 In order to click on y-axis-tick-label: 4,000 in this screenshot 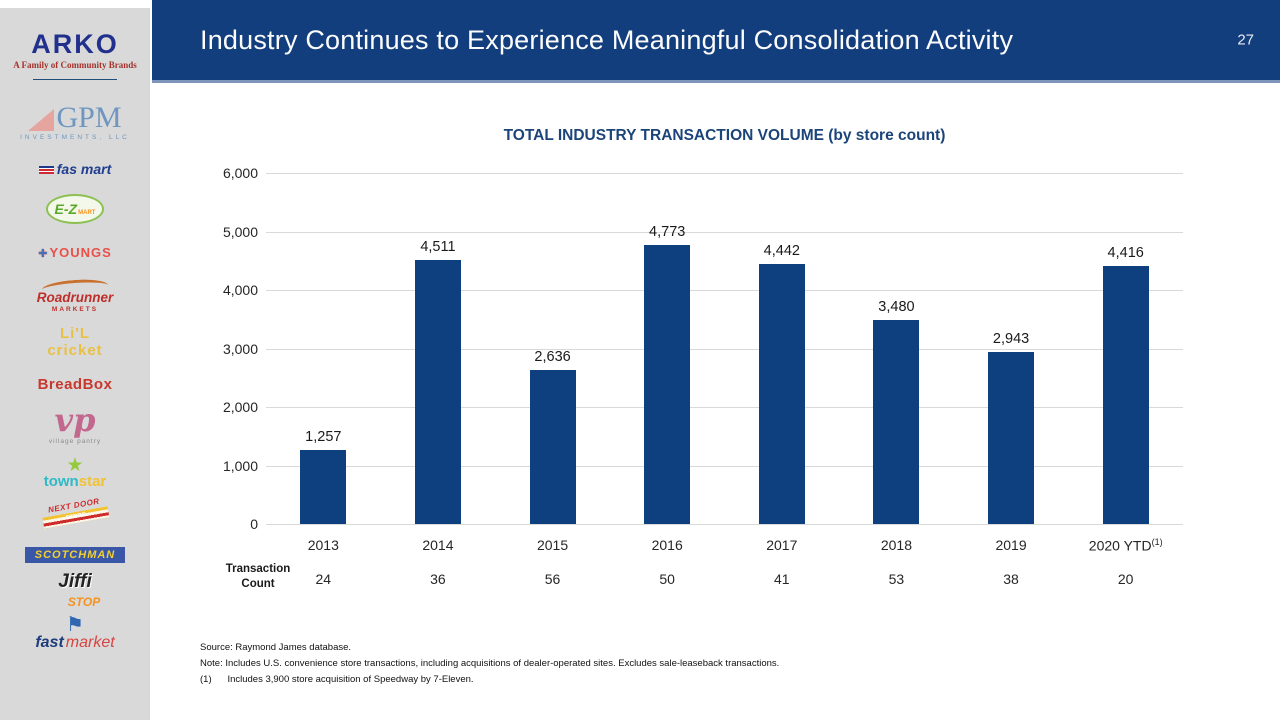, I will do `click(240, 290)`.